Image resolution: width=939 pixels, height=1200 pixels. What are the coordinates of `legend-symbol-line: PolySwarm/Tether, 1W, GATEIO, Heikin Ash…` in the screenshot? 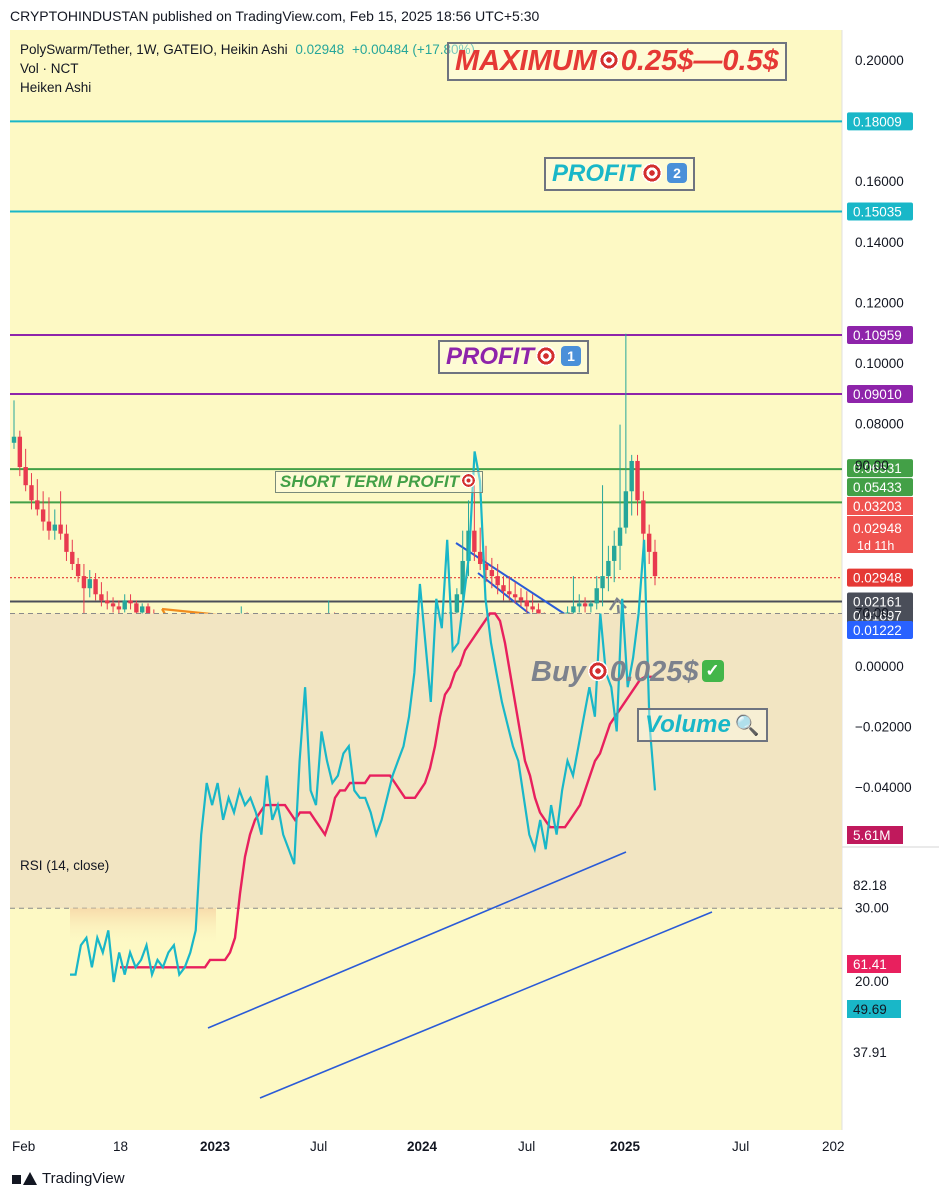 It's located at (249, 49).